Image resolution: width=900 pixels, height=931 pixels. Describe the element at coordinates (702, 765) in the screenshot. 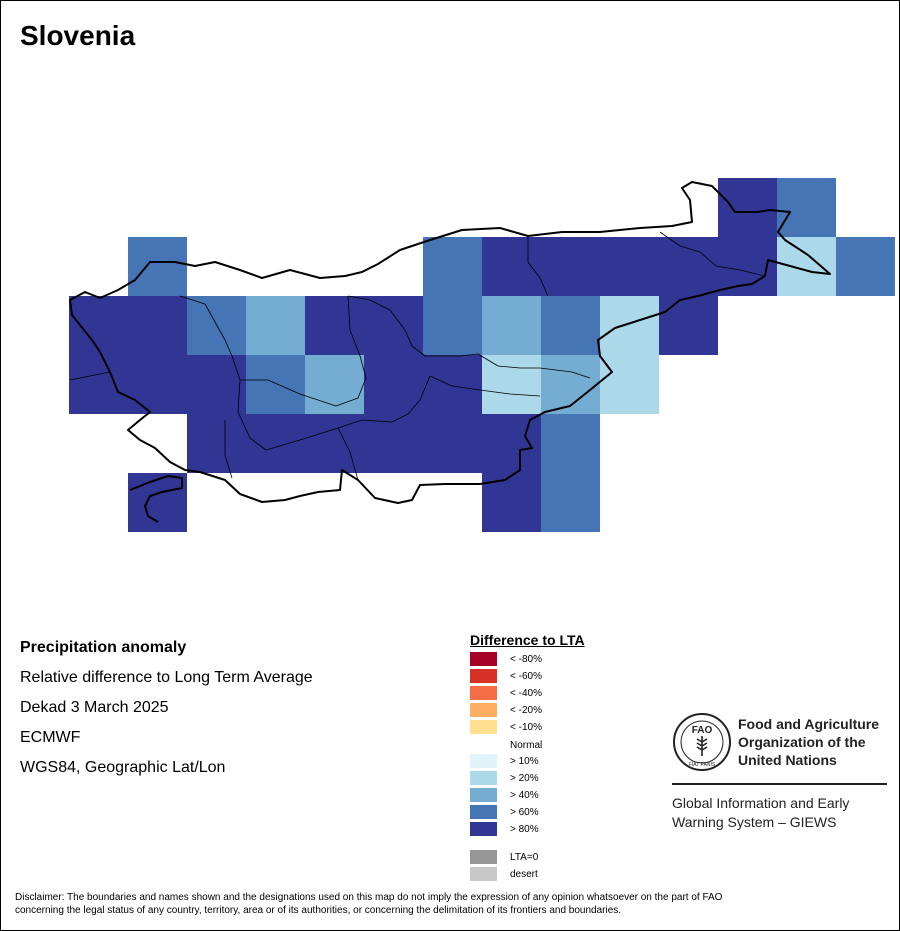

I see `fao-logo-motto: FIAT PANIS` at that location.